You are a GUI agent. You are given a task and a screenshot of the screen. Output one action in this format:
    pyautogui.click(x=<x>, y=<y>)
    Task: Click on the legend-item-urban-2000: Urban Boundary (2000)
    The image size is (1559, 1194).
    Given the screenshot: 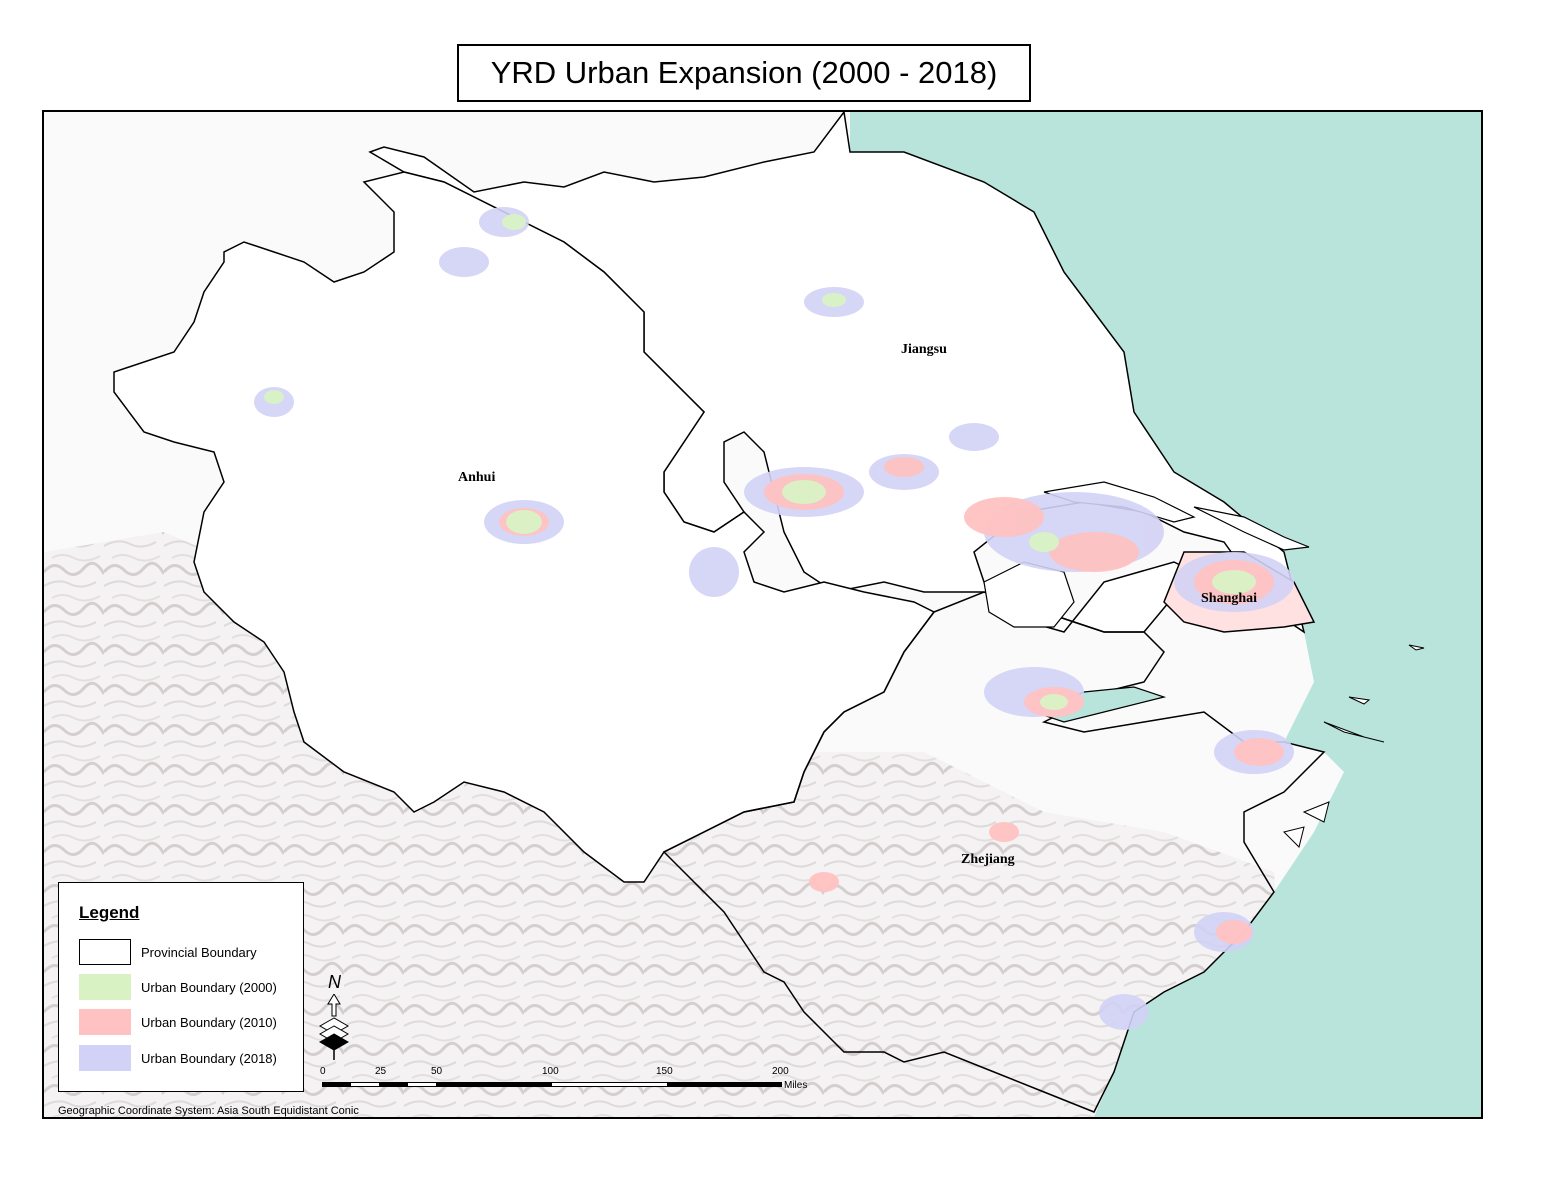 What is the action you would take?
    pyautogui.click(x=178, y=987)
    